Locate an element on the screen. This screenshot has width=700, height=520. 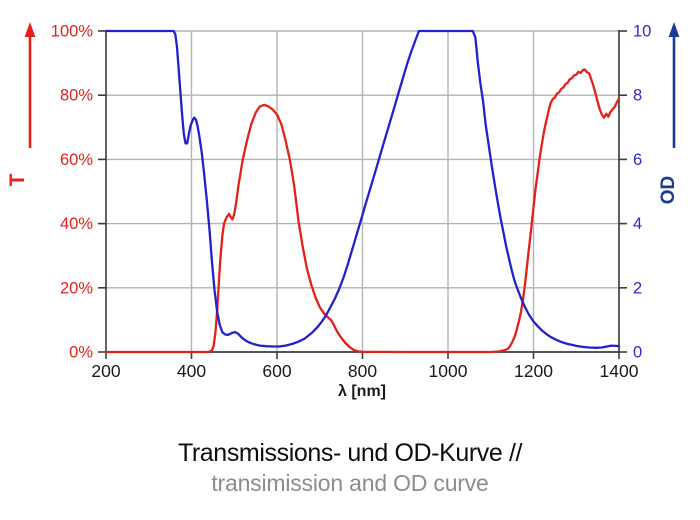
y-right-tick-label: 8 is located at coordinates (637, 96).